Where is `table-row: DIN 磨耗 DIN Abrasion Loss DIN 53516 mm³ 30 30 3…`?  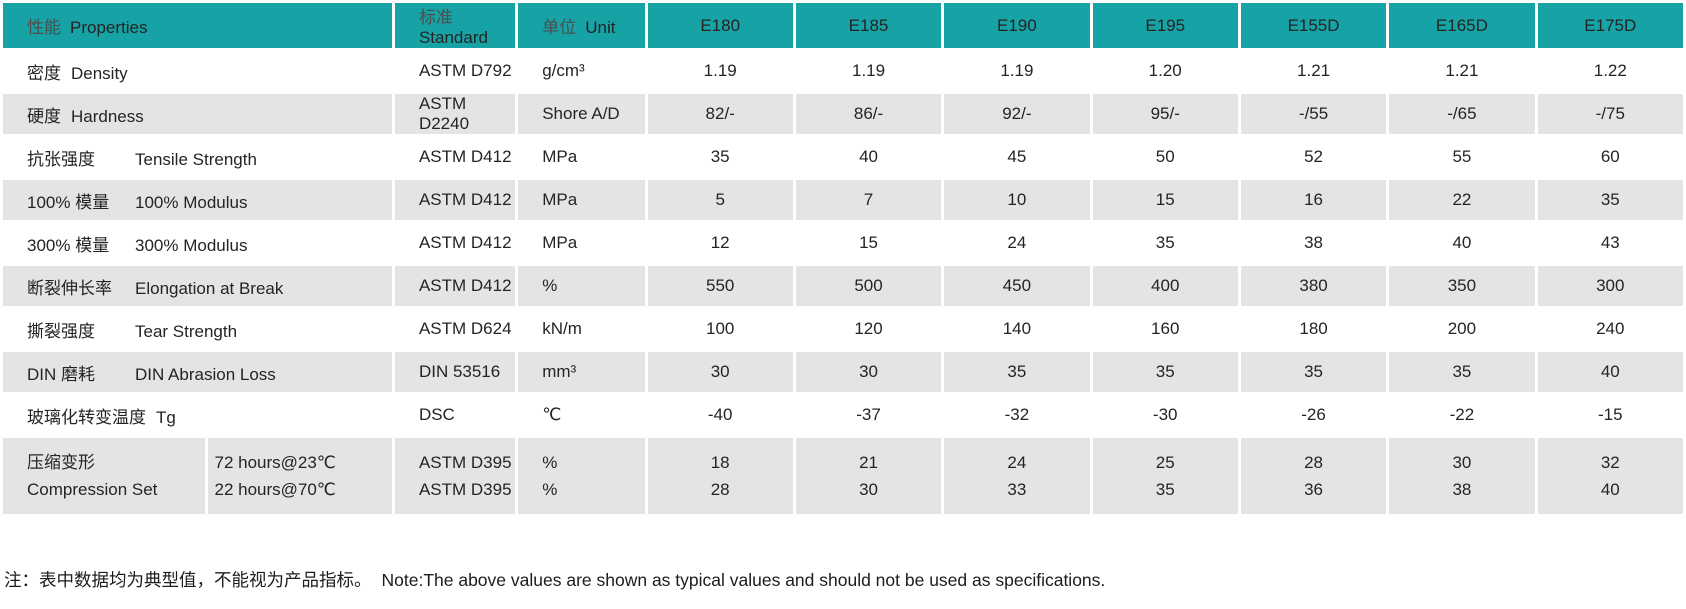
table-row: DIN 磨耗 DIN Abrasion Loss DIN 53516 mm³ 30 30 3… is located at coordinates (843, 372).